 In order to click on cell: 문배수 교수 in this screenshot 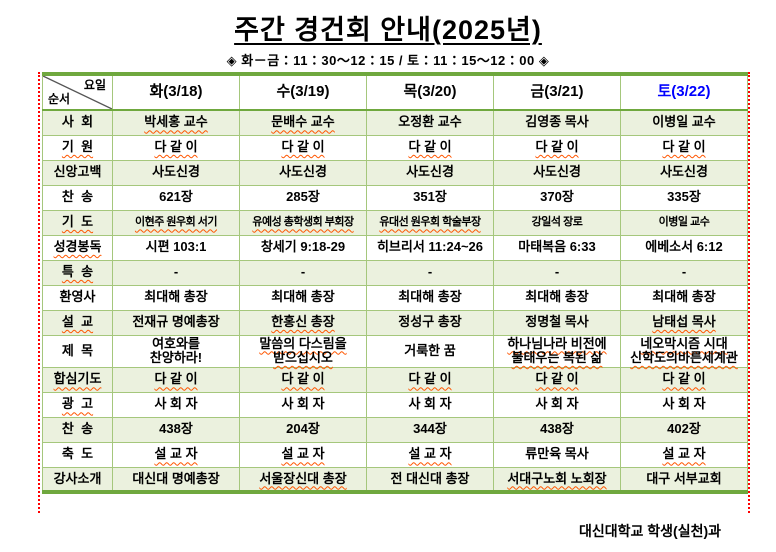, I will do `click(303, 122)`.